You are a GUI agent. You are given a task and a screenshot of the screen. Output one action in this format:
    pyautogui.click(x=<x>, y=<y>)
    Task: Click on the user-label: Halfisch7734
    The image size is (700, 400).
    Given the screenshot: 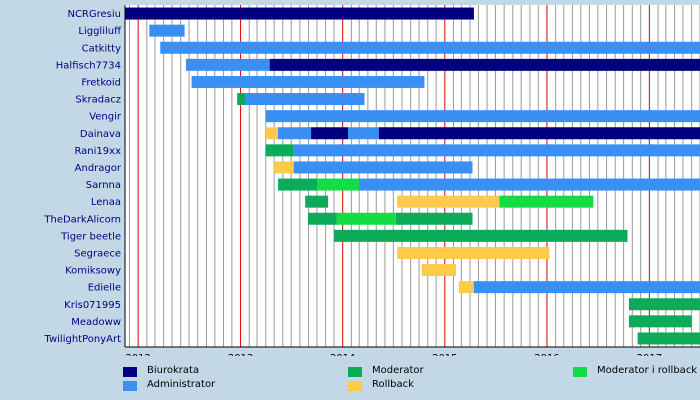 What is the action you would take?
    pyautogui.click(x=88, y=65)
    